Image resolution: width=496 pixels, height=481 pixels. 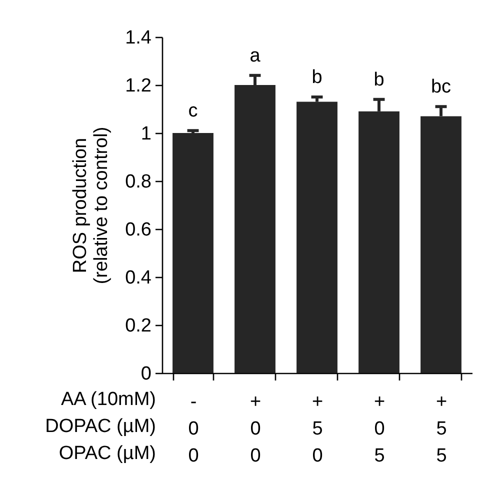 What do you see at coordinates (380, 429) in the screenshot?
I see `x-tick-label: + 0 5` at bounding box center [380, 429].